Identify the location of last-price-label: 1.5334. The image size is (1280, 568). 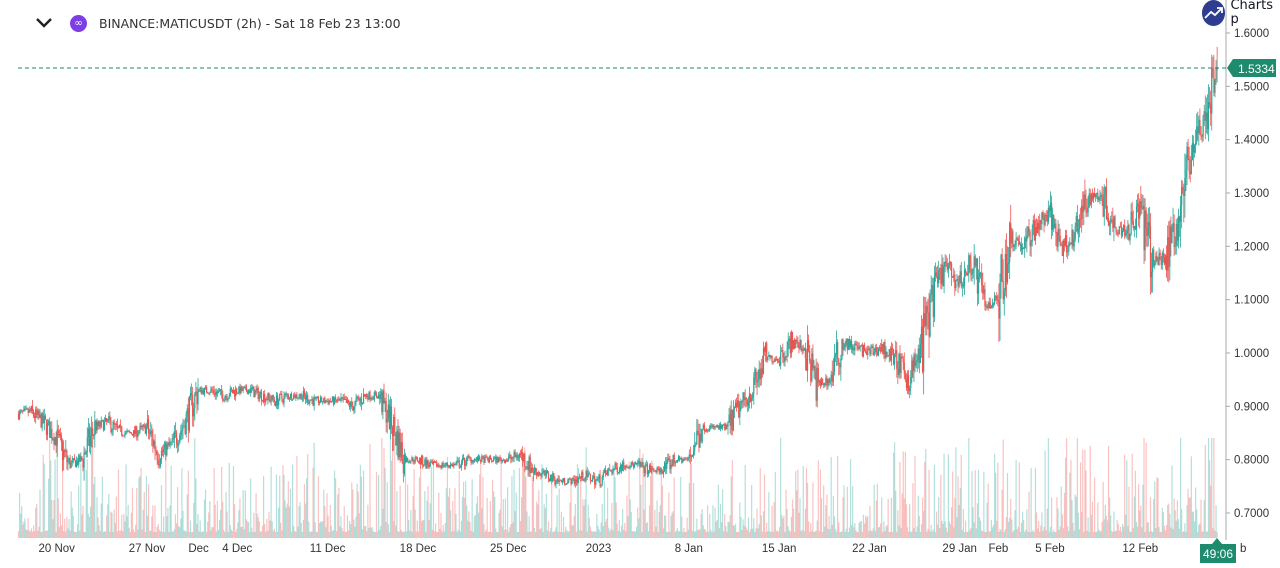
(1251, 68).